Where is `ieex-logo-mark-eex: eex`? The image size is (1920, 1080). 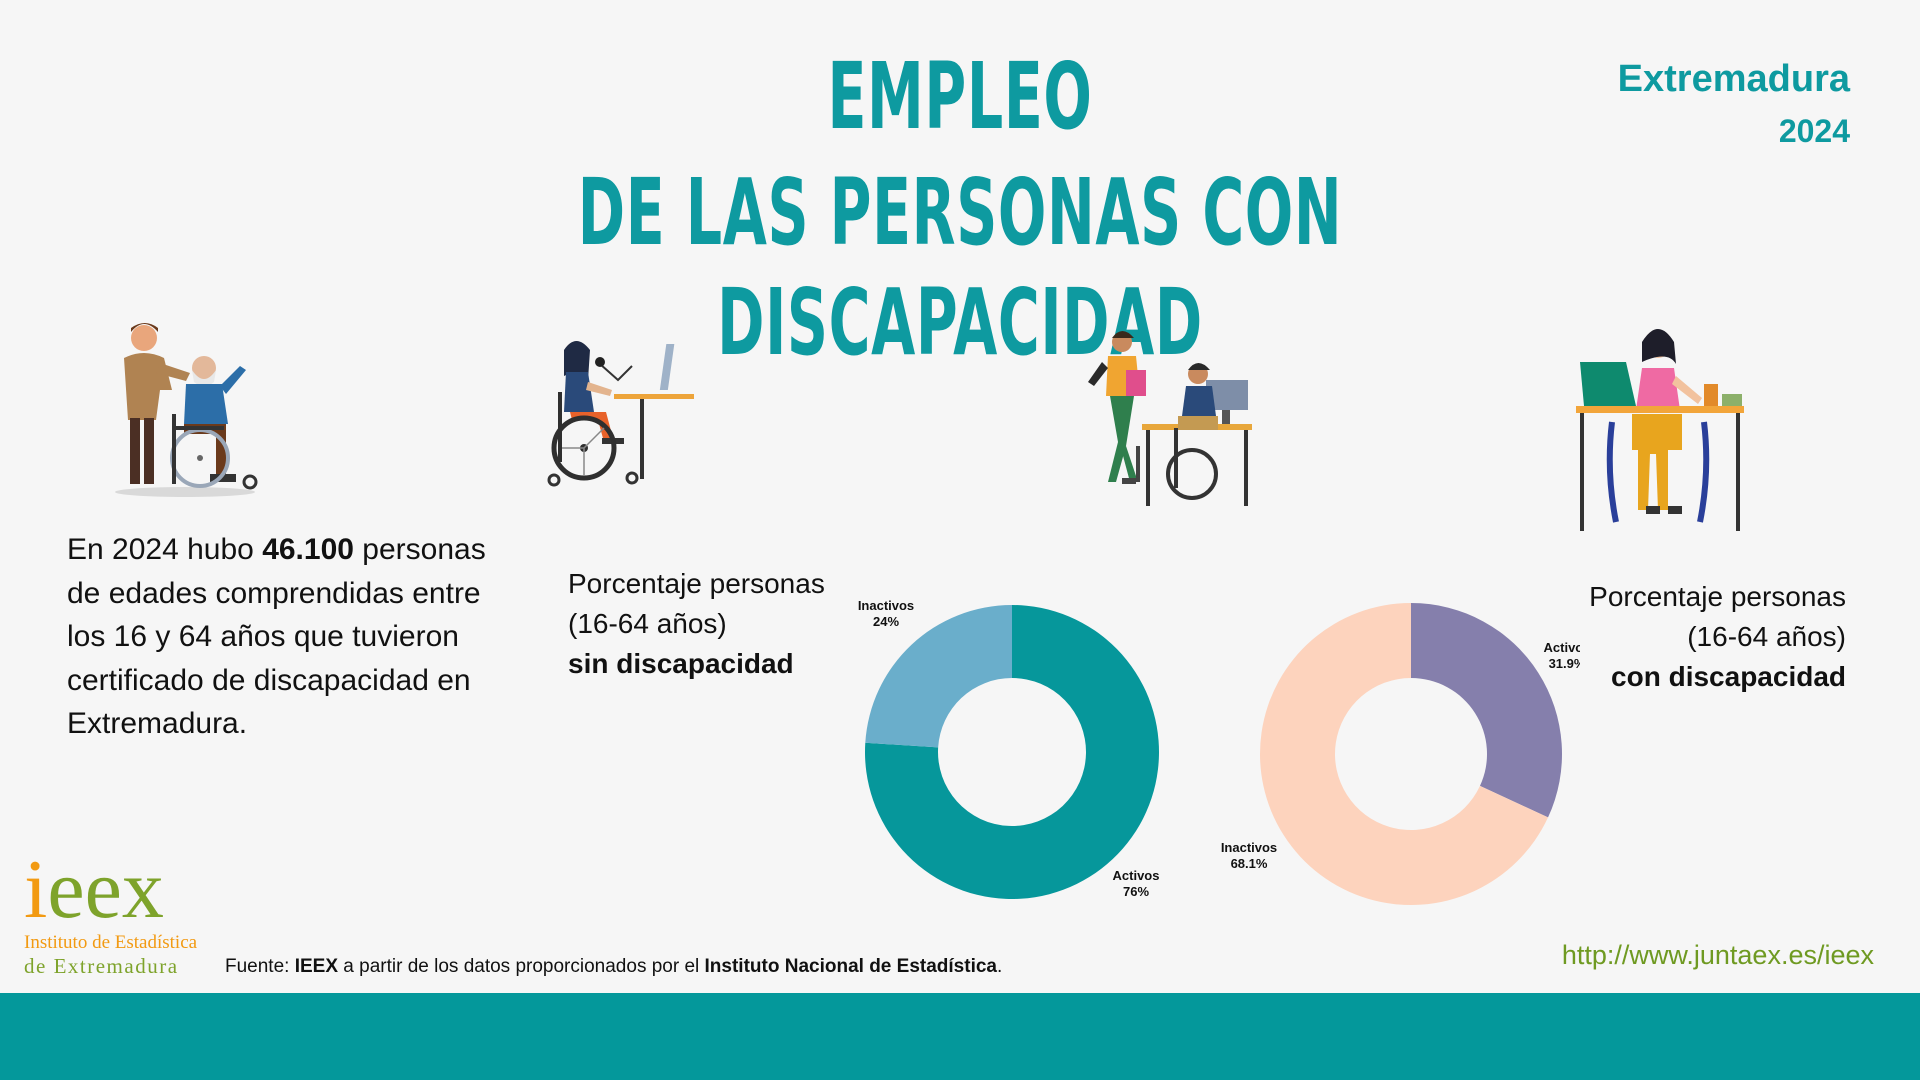
ieex-logo-mark-eex: eex is located at coordinates (105, 889).